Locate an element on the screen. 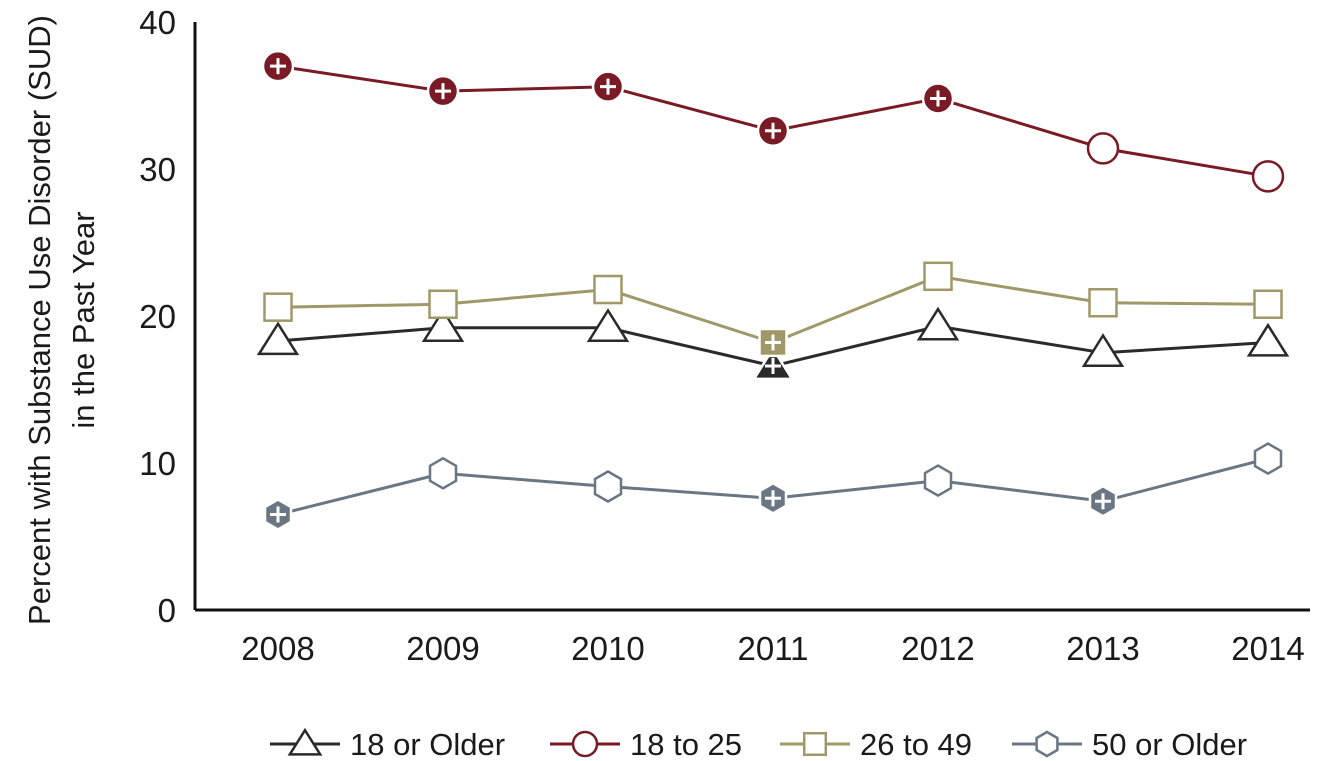 This screenshot has height=761, width=1338. legend-item-50-or-older: 50 or Older is located at coordinates (1129, 744).